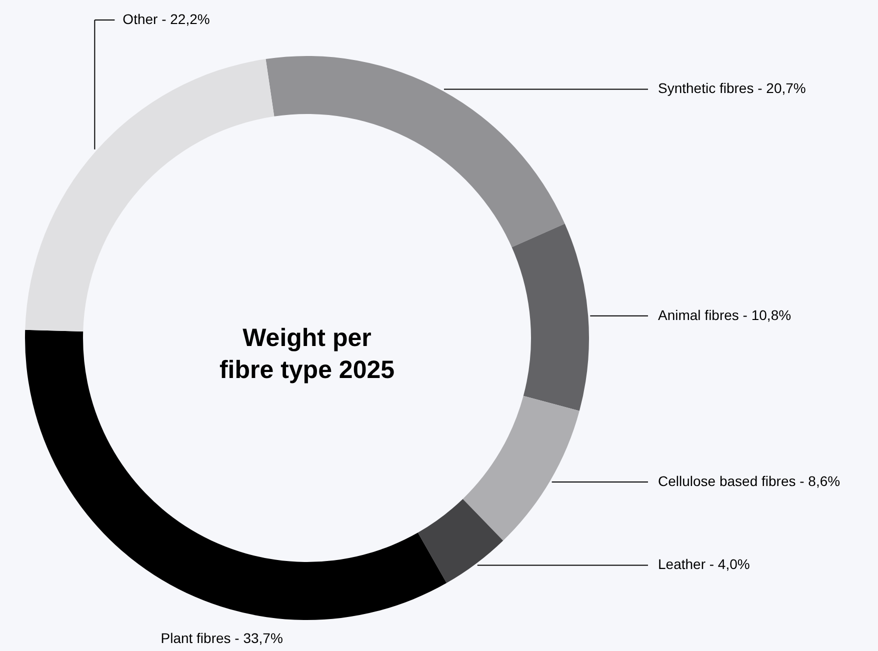 The image size is (878, 651). What do you see at coordinates (749, 480) in the screenshot?
I see `slice-label: Cellulose based fibres - 8,6%` at bounding box center [749, 480].